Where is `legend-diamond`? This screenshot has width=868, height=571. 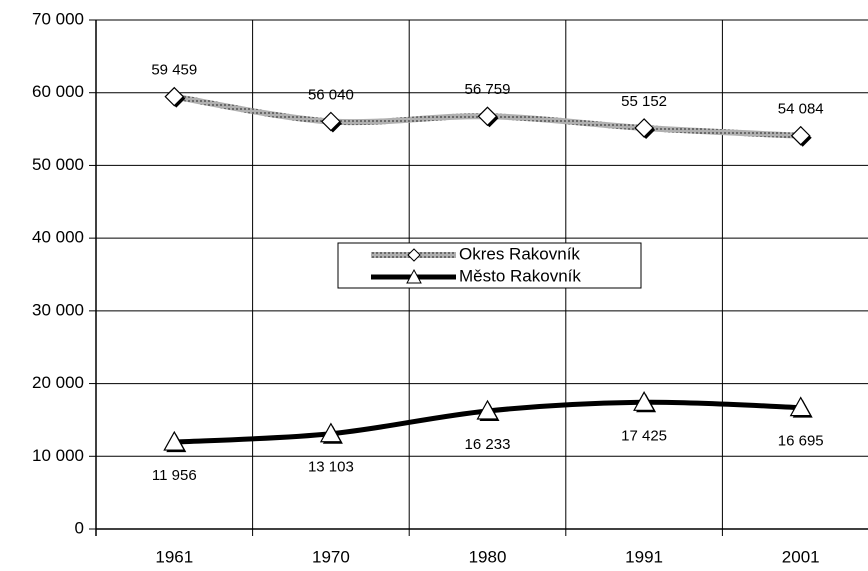
legend-diamond is located at coordinates (414, 255).